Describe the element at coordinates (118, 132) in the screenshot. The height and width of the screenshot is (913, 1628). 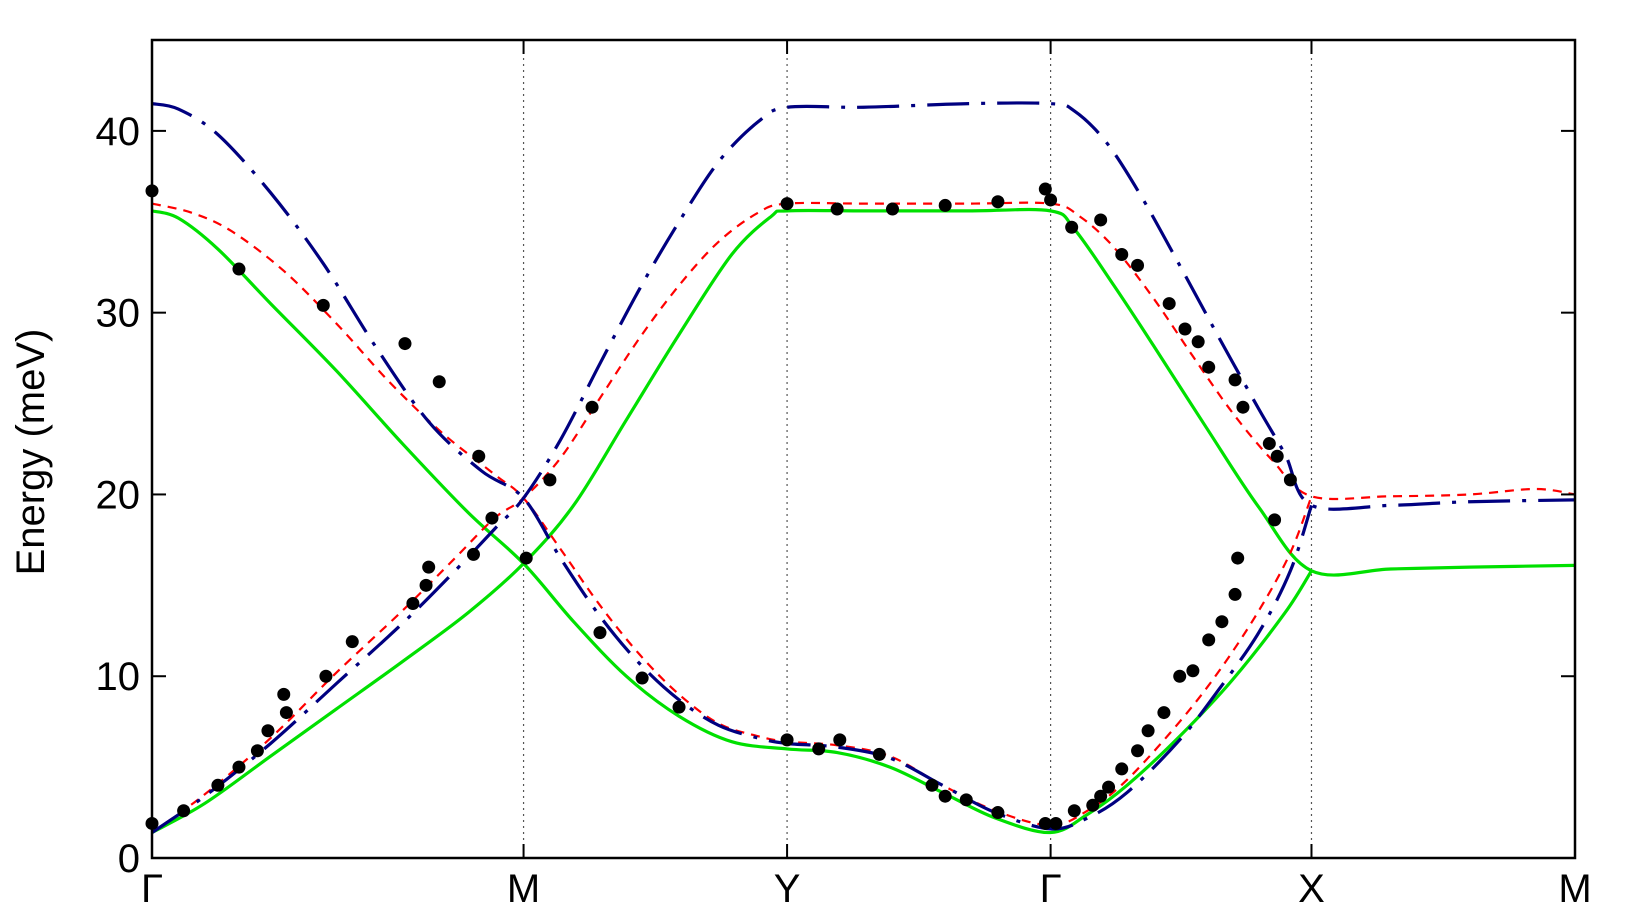
I see `y-tick-label: 40` at that location.